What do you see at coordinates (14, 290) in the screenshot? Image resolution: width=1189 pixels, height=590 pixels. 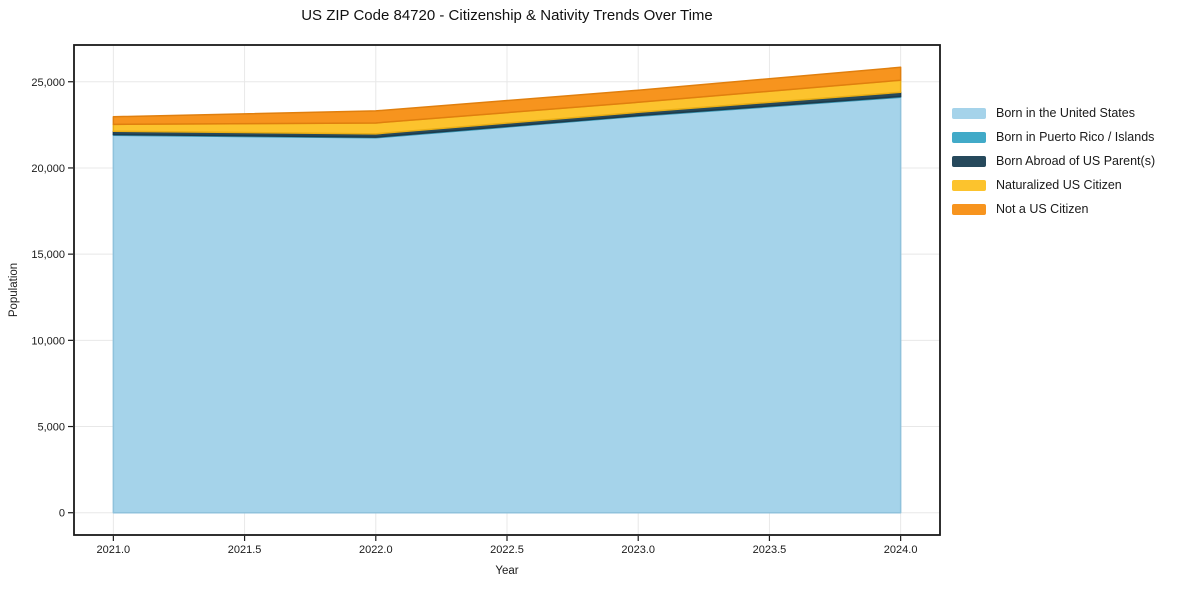 I see `y-axis-label: Population` at bounding box center [14, 290].